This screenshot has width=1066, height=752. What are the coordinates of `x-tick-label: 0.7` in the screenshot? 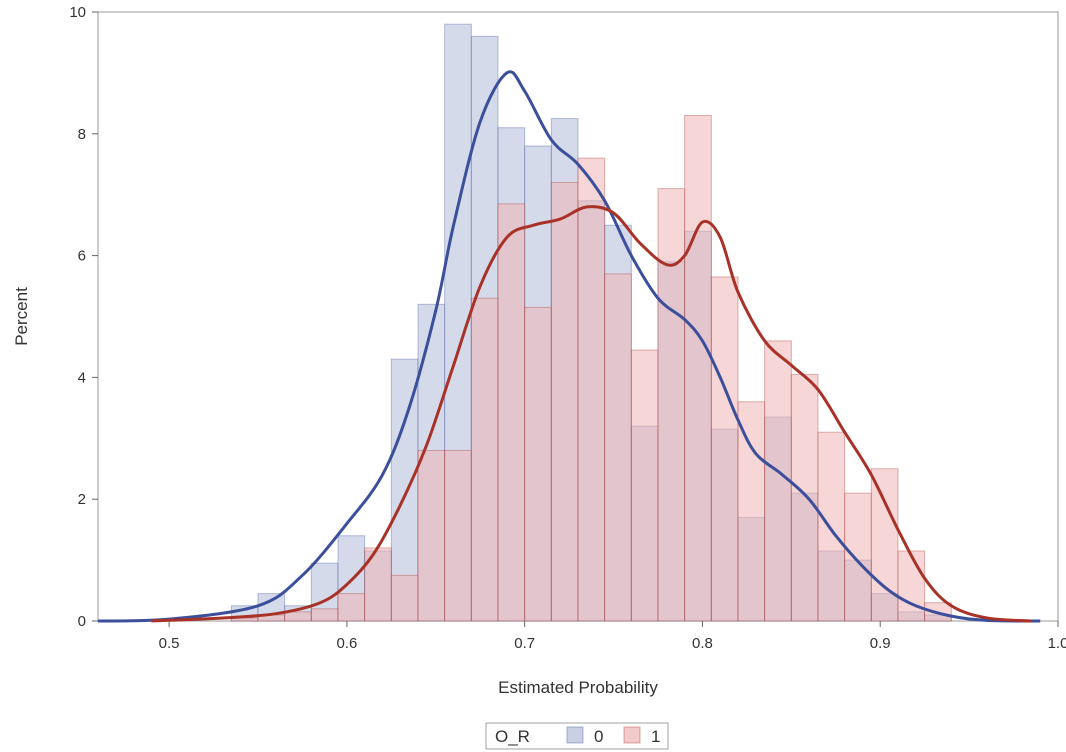 It's located at (524, 643).